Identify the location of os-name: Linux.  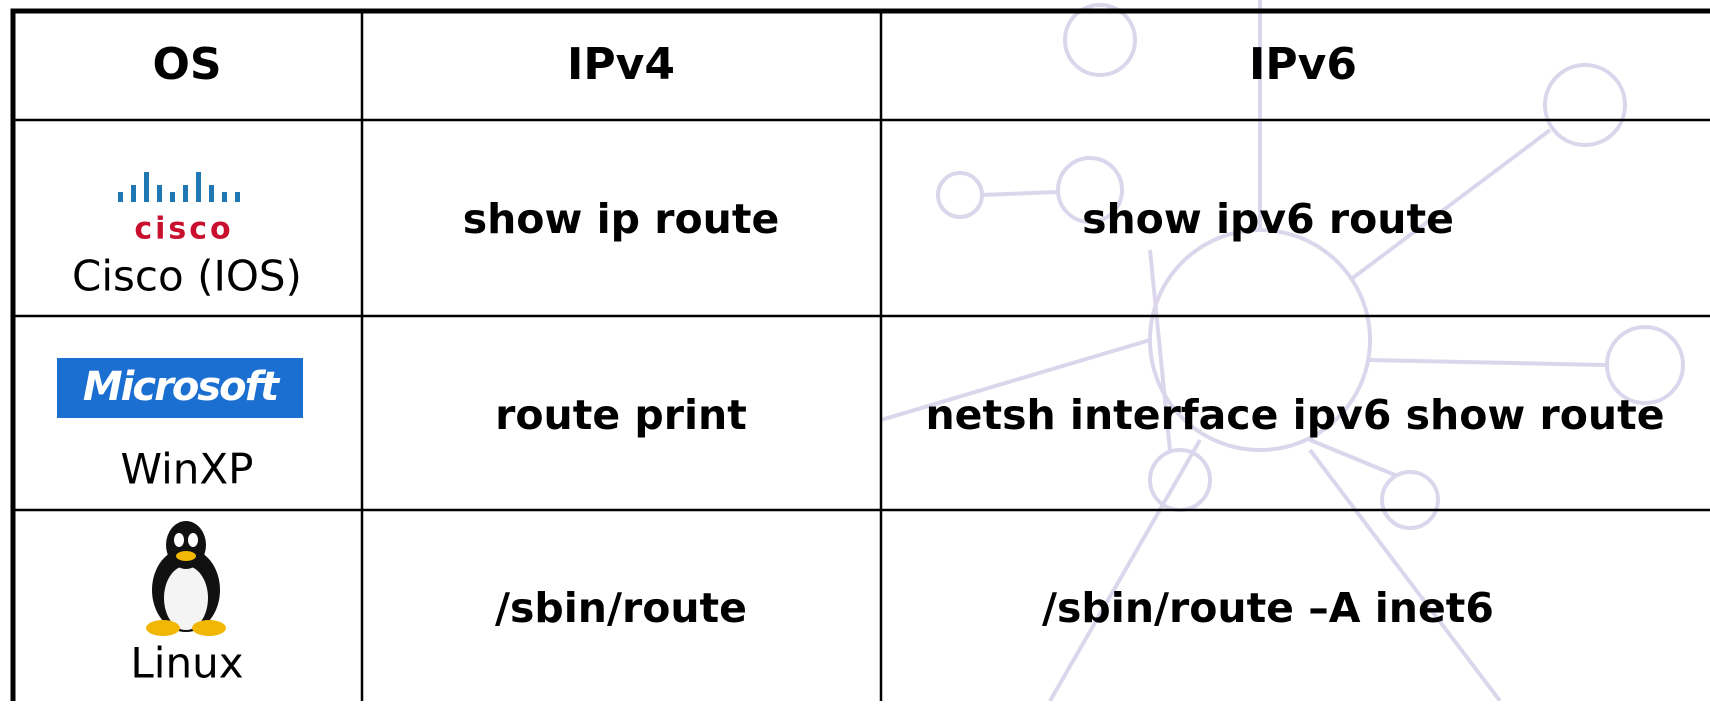
(186, 663).